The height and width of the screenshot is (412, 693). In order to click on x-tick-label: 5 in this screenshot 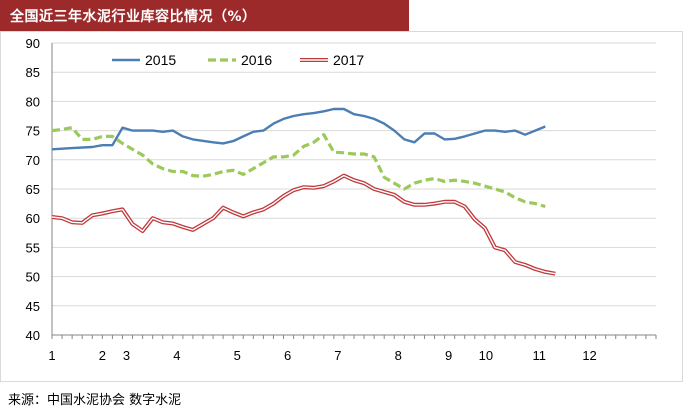, I will do `click(237, 355)`.